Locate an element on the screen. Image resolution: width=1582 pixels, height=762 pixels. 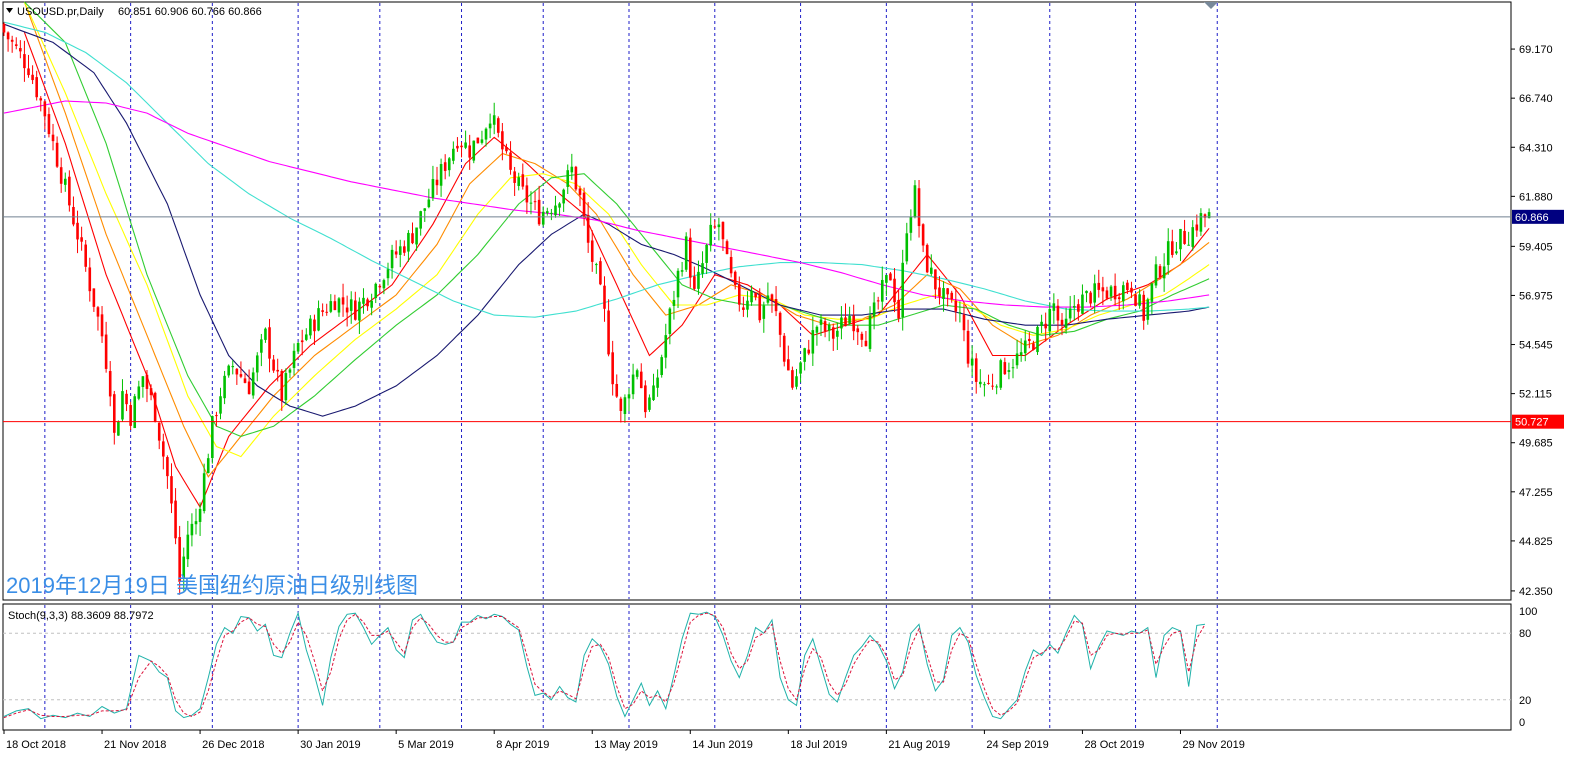
shift-marker-icon is located at coordinates (1211, 5).